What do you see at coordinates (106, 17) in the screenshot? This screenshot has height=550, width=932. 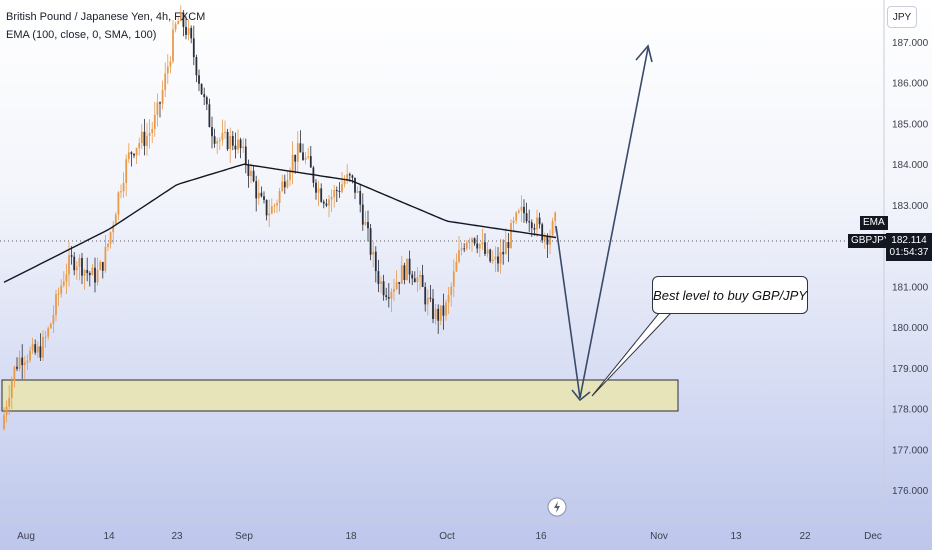 I see `symbol-title: British Pound / Japanese Yen, 4h, FXCM` at bounding box center [106, 17].